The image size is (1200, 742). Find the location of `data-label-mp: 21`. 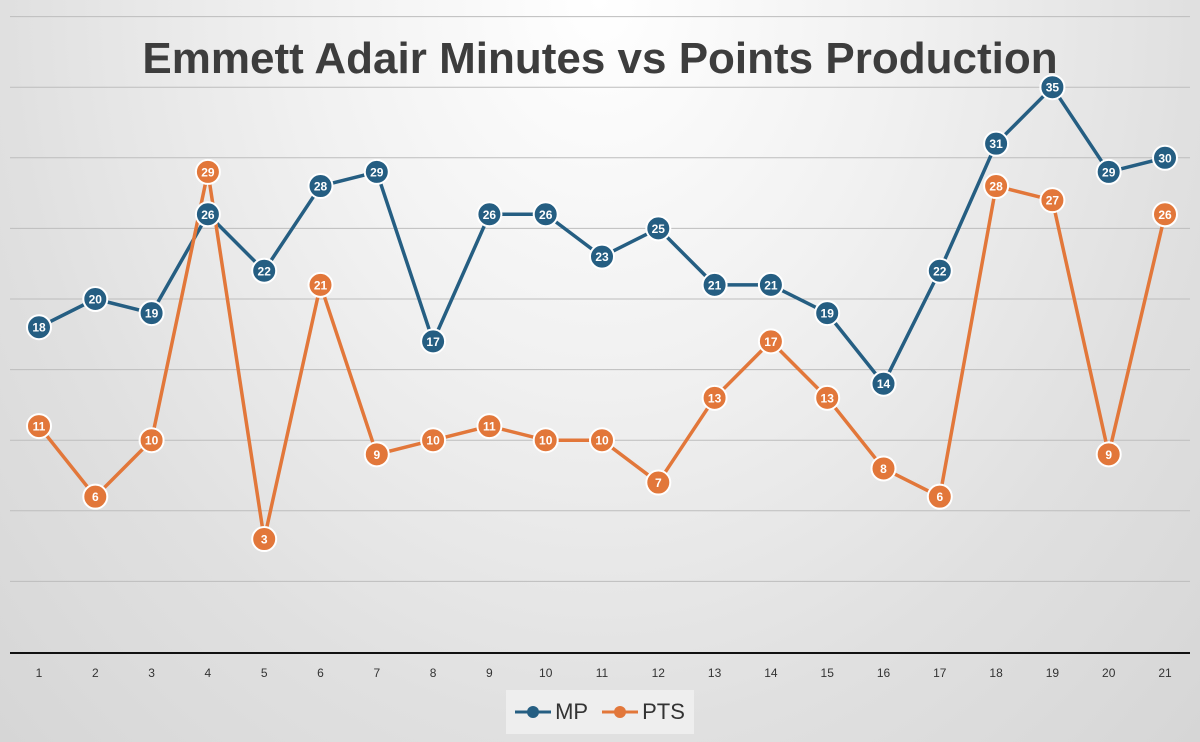

data-label-mp: 21 is located at coordinates (715, 285).